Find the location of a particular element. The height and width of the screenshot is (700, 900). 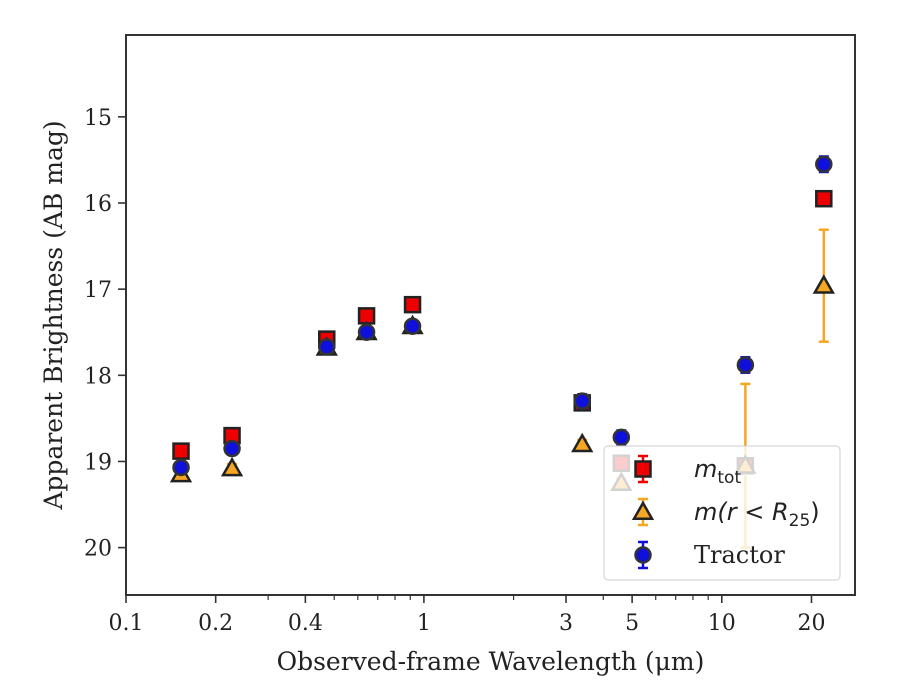

legend-entry: Tractor is located at coordinates (709, 555).